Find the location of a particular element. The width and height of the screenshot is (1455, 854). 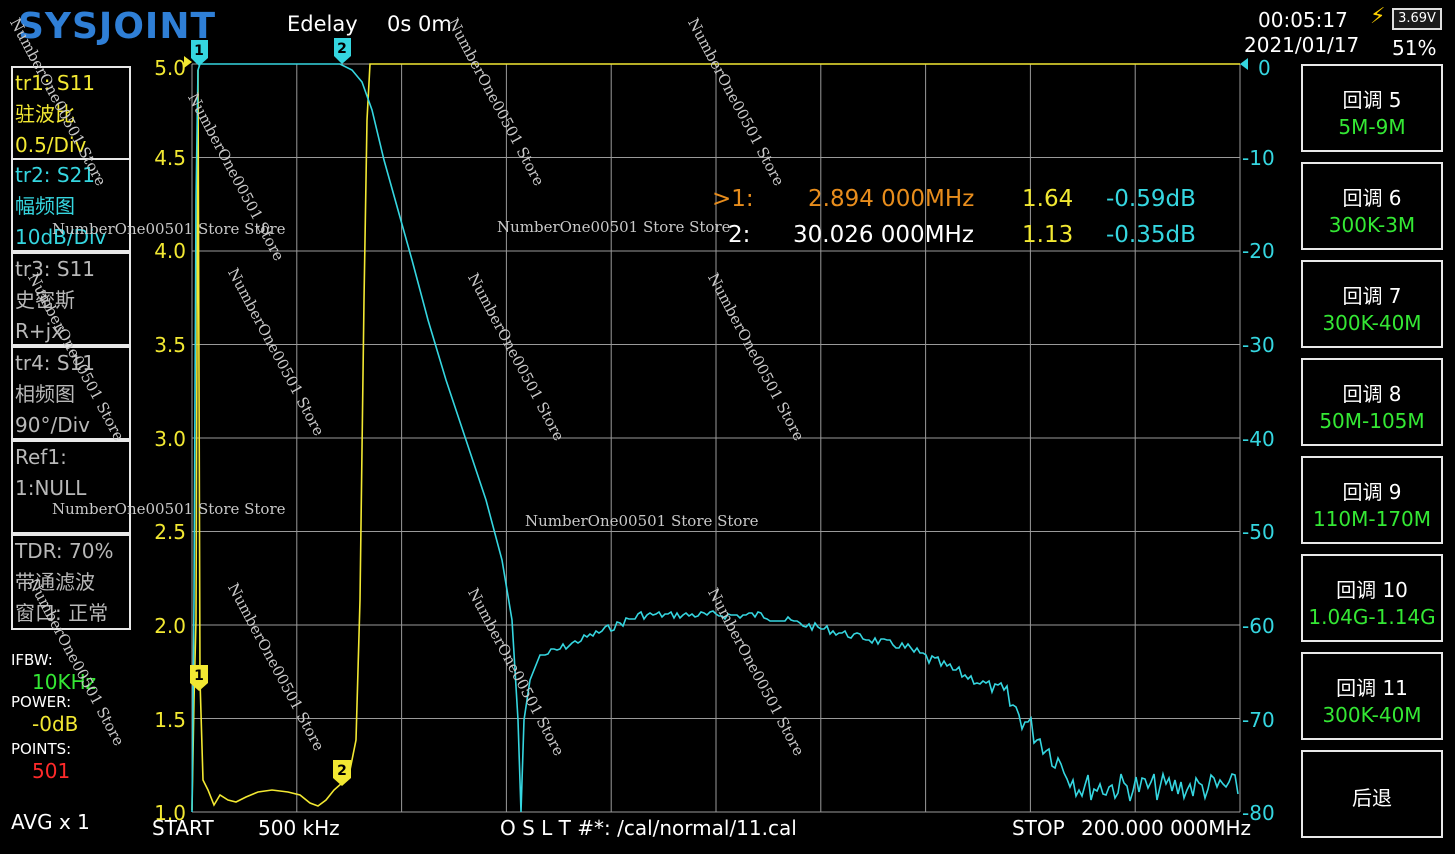

trace-1-id: tr1: S11 is located at coordinates (55, 83).